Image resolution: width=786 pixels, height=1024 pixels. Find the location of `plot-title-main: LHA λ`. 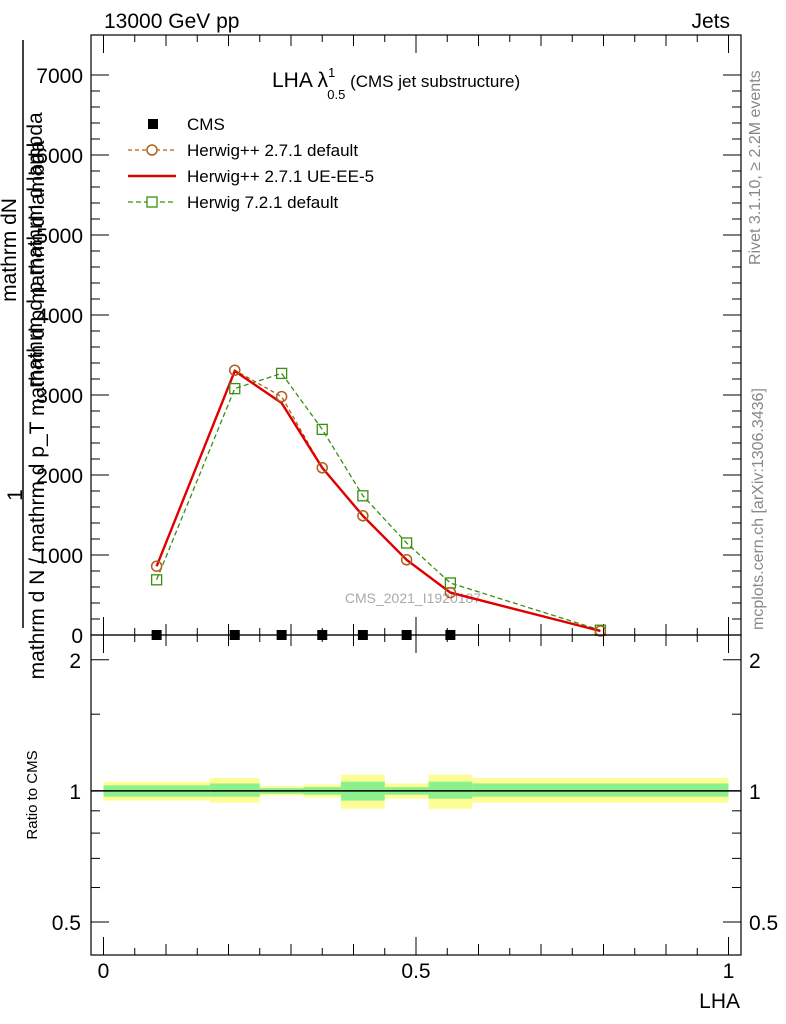

plot-title-main: LHA λ is located at coordinates (300, 80).